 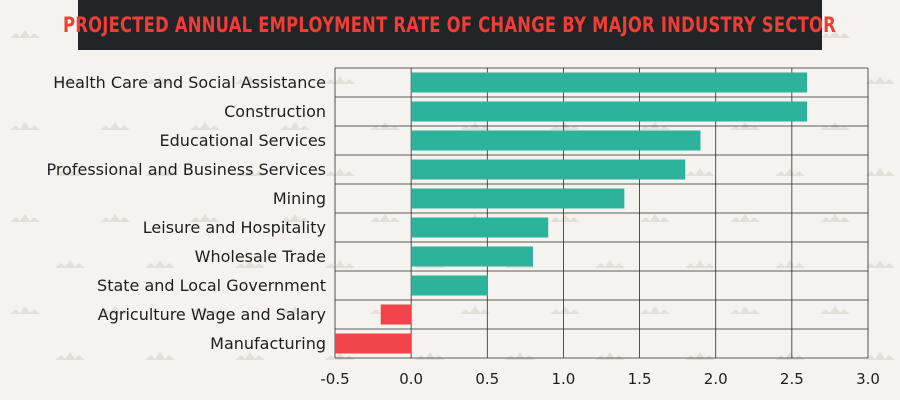 What do you see at coordinates (640, 379) in the screenshot?
I see `x-tick-label: 1.5` at bounding box center [640, 379].